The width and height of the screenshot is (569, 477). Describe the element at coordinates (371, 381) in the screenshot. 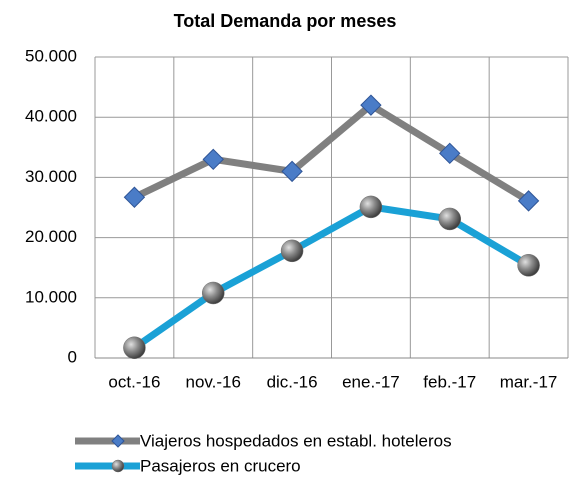

I see `x-tick-label: ene.-17` at that location.